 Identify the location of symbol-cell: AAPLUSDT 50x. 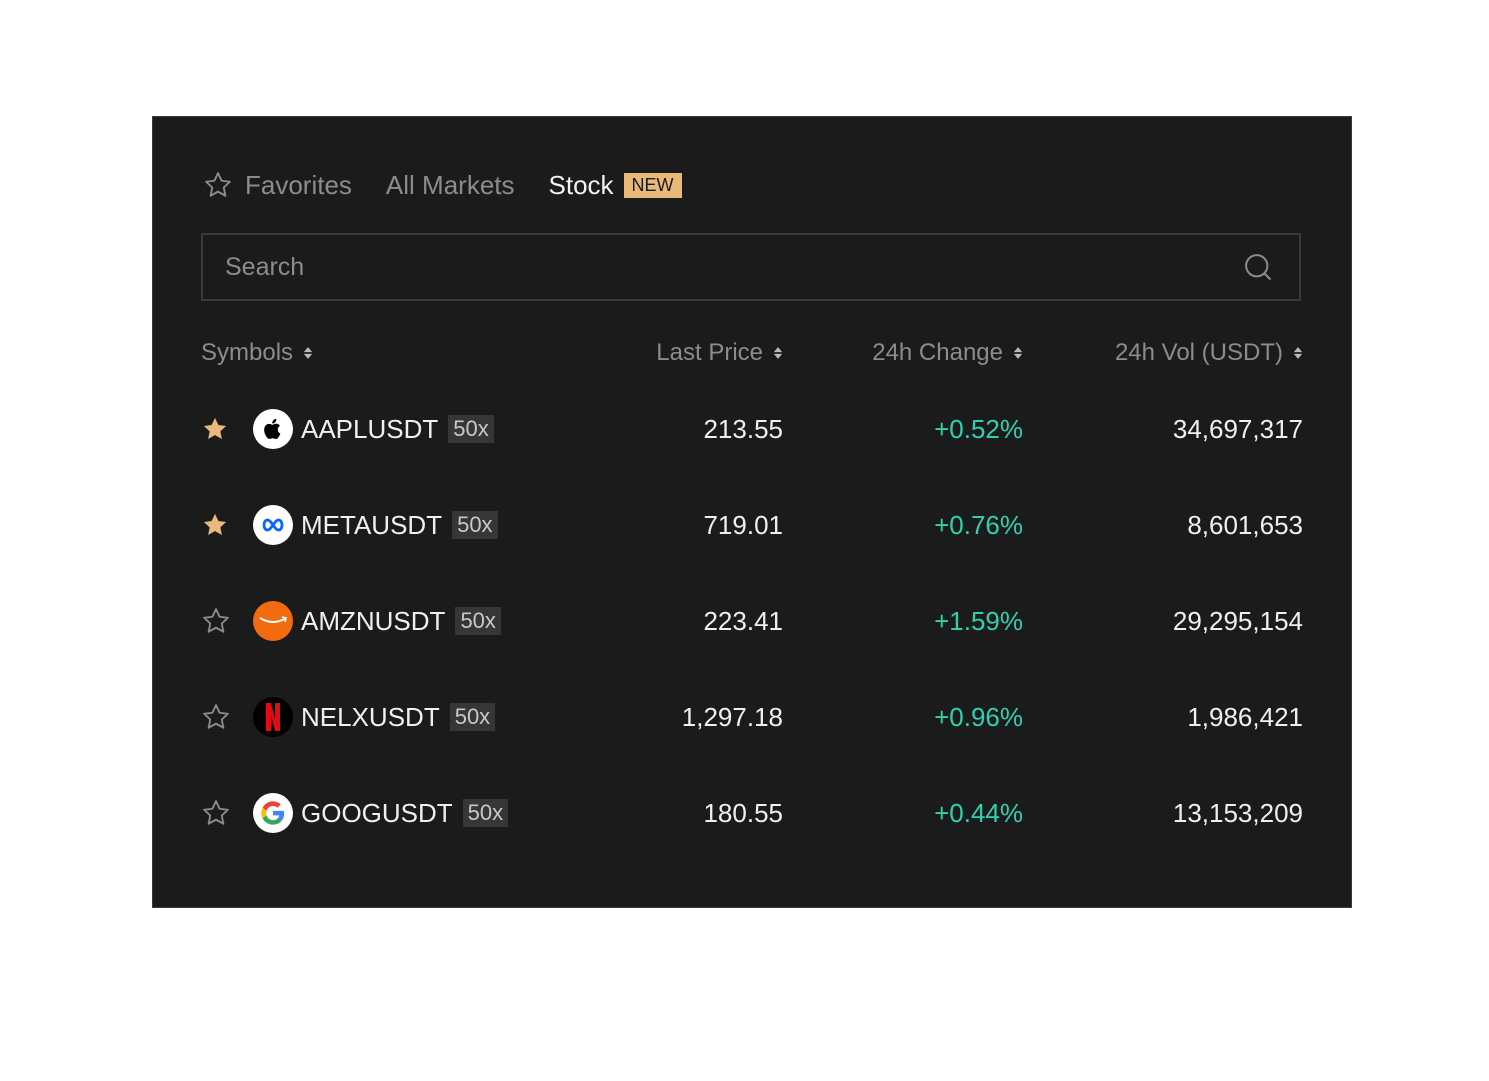
(397, 429).